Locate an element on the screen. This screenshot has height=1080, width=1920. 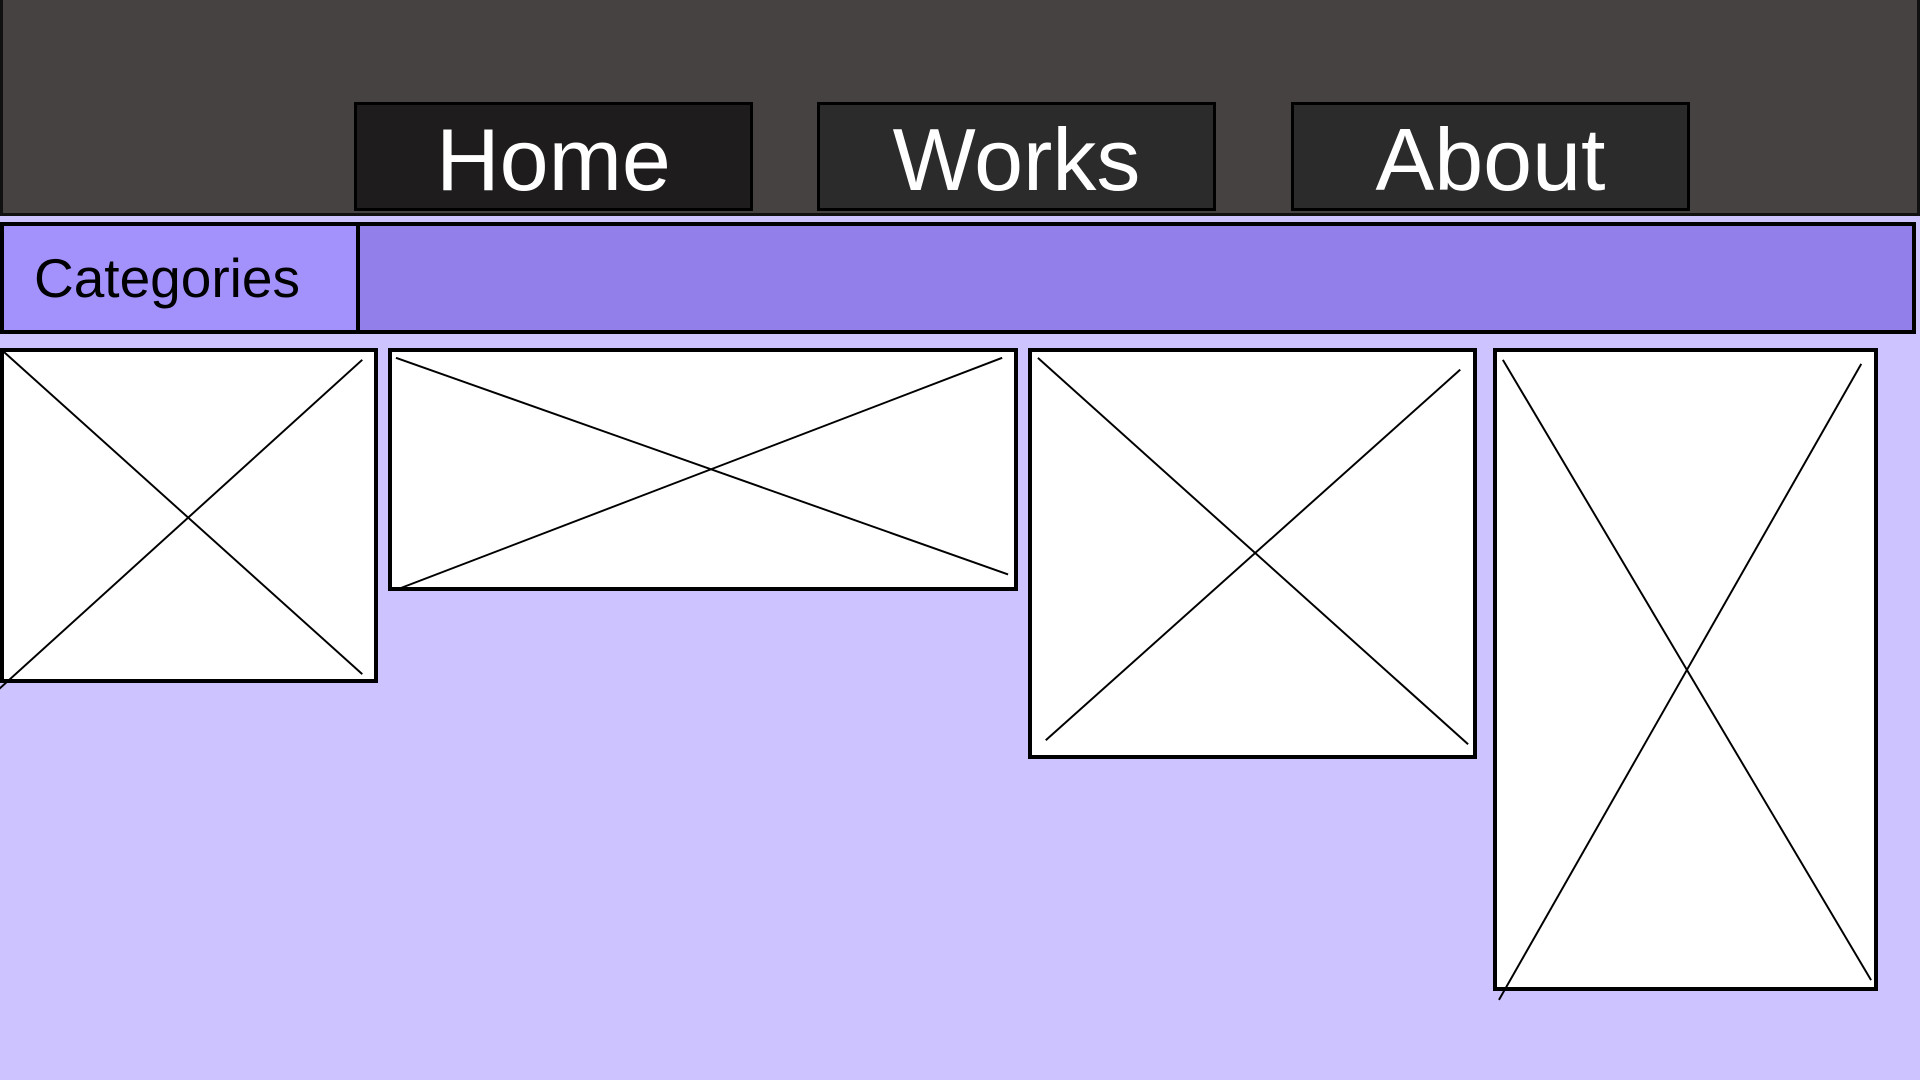
nav-works-button: Works is located at coordinates (1016, 156).